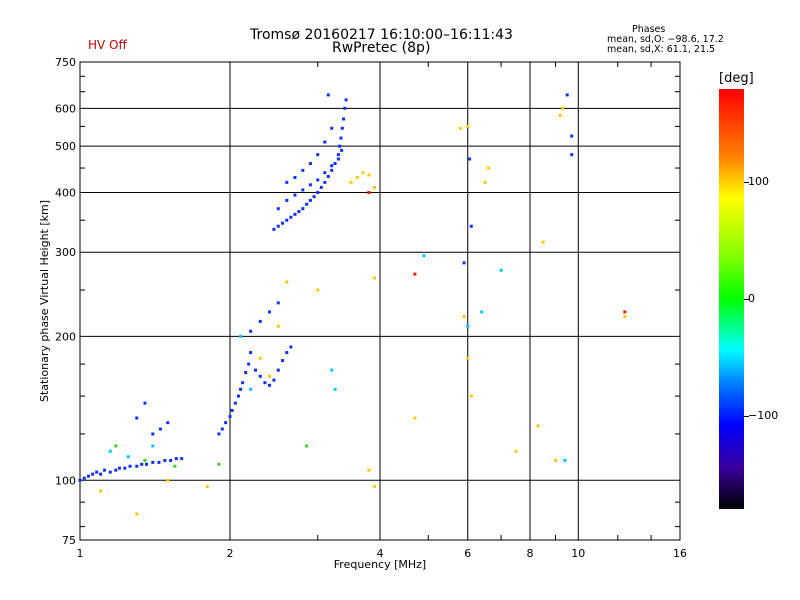 This screenshot has height=600, width=800. Describe the element at coordinates (530, 553) in the screenshot. I see `x-tick-label: 8` at that location.